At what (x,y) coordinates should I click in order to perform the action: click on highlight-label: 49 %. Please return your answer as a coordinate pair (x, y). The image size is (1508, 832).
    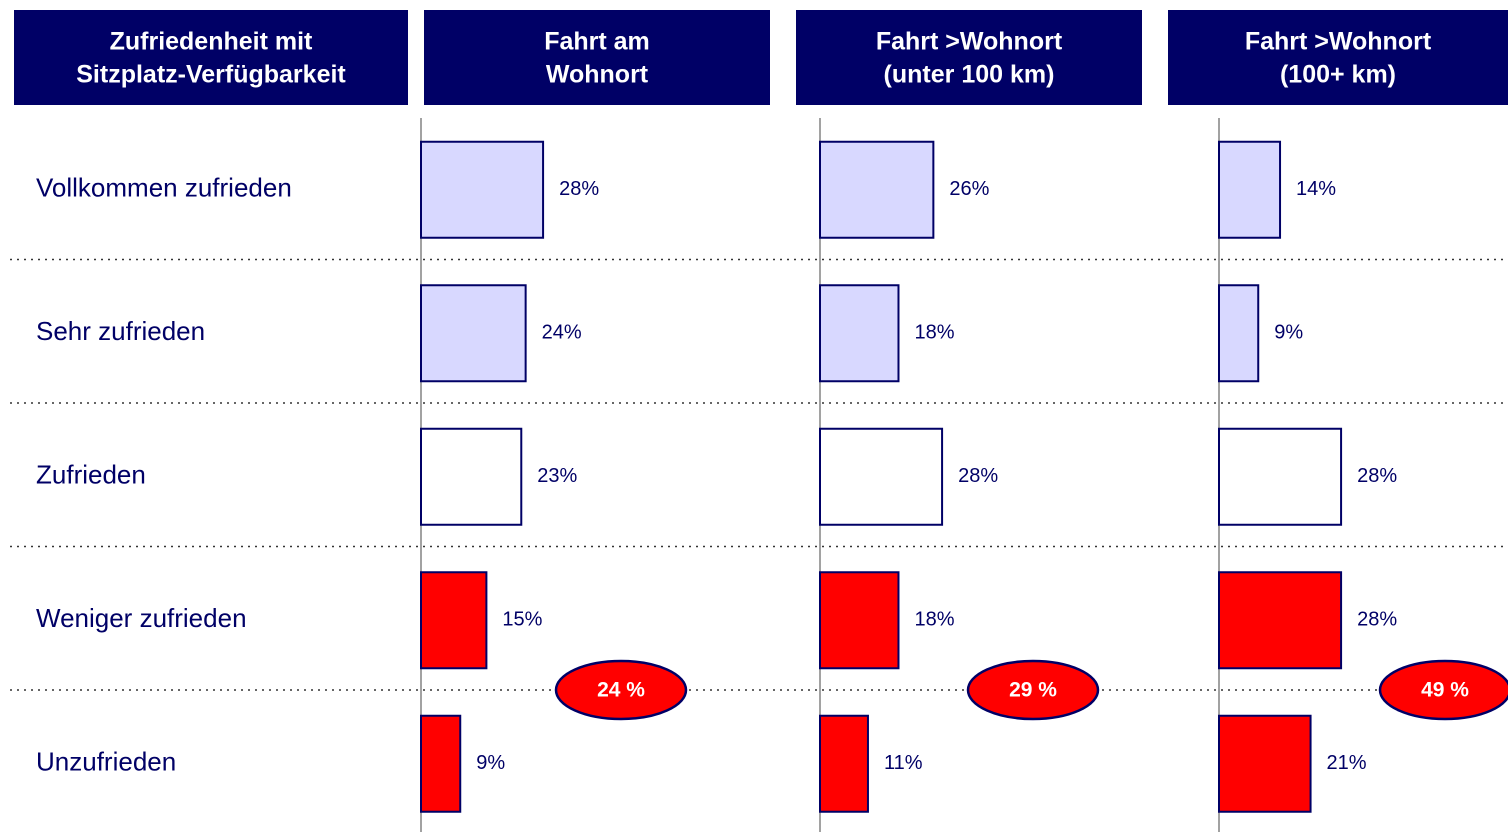
    Looking at the image, I should click on (1445, 690).